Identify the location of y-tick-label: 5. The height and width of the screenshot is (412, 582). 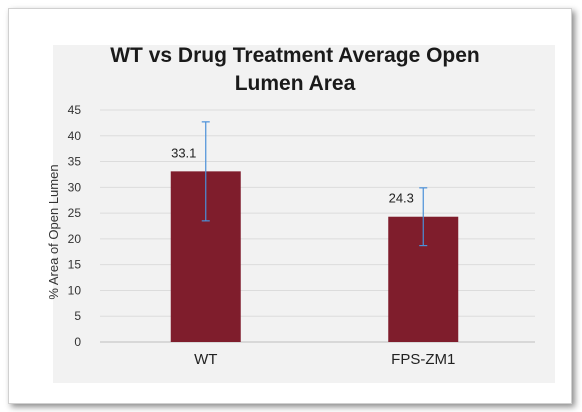
(77, 316).